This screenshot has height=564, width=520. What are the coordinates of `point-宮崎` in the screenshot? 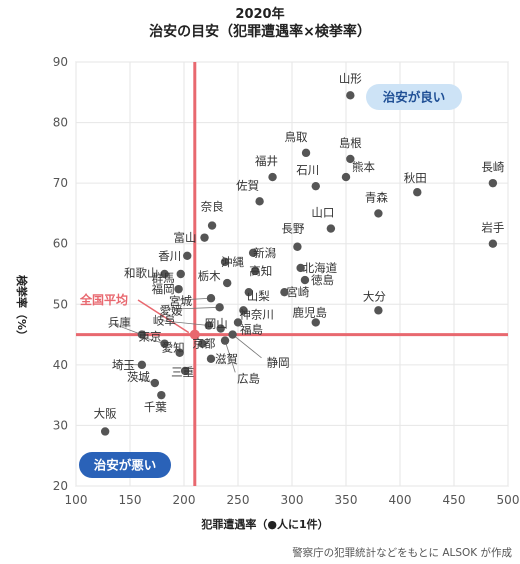 It's located at (284, 292).